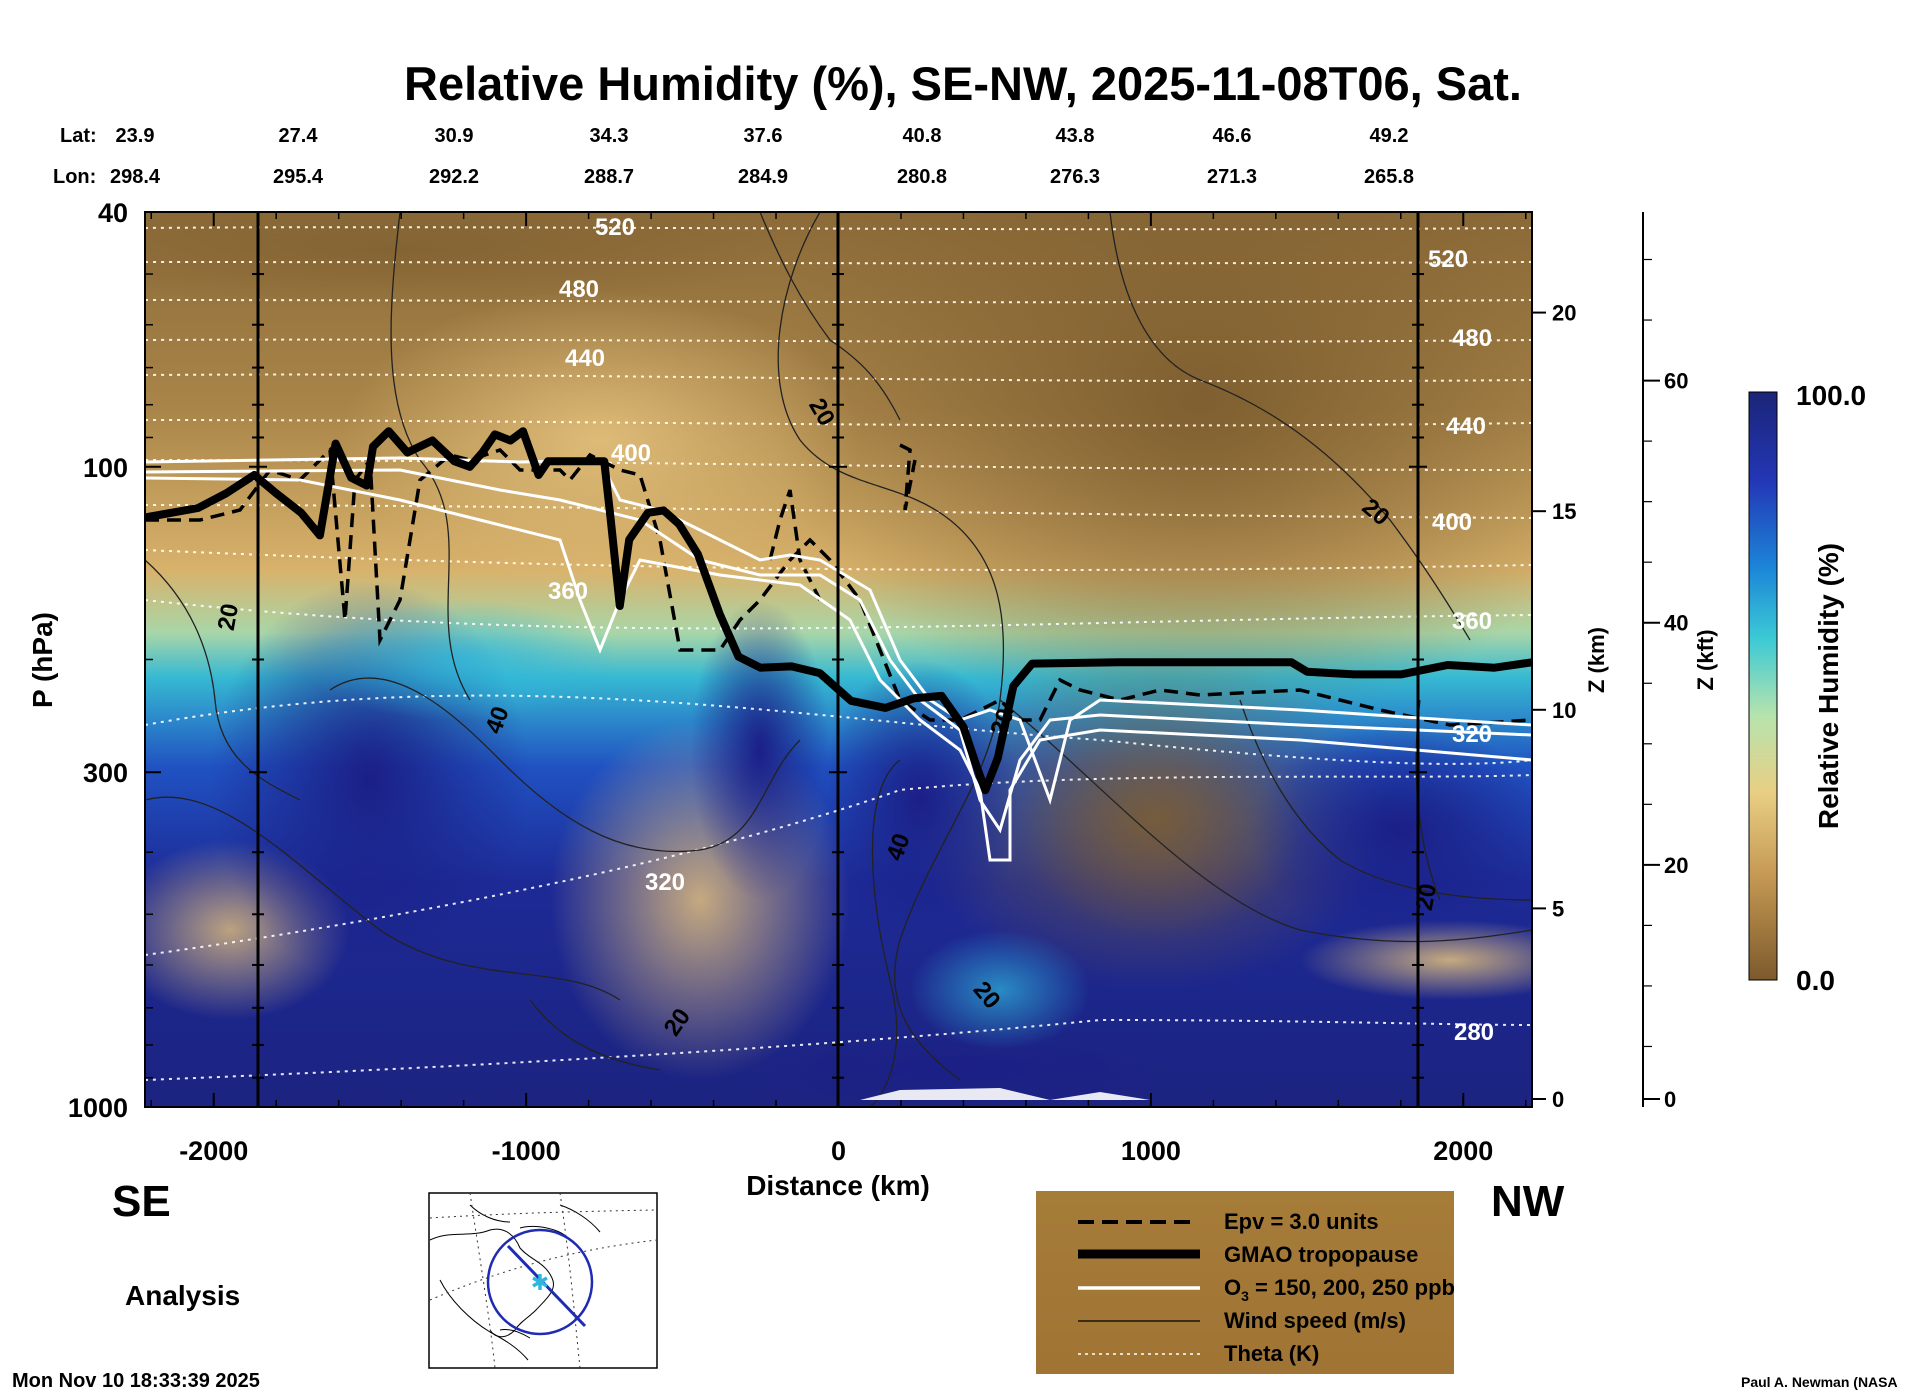 The height and width of the screenshot is (1394, 1926). I want to click on x-tick-label: 0, so click(838, 1151).